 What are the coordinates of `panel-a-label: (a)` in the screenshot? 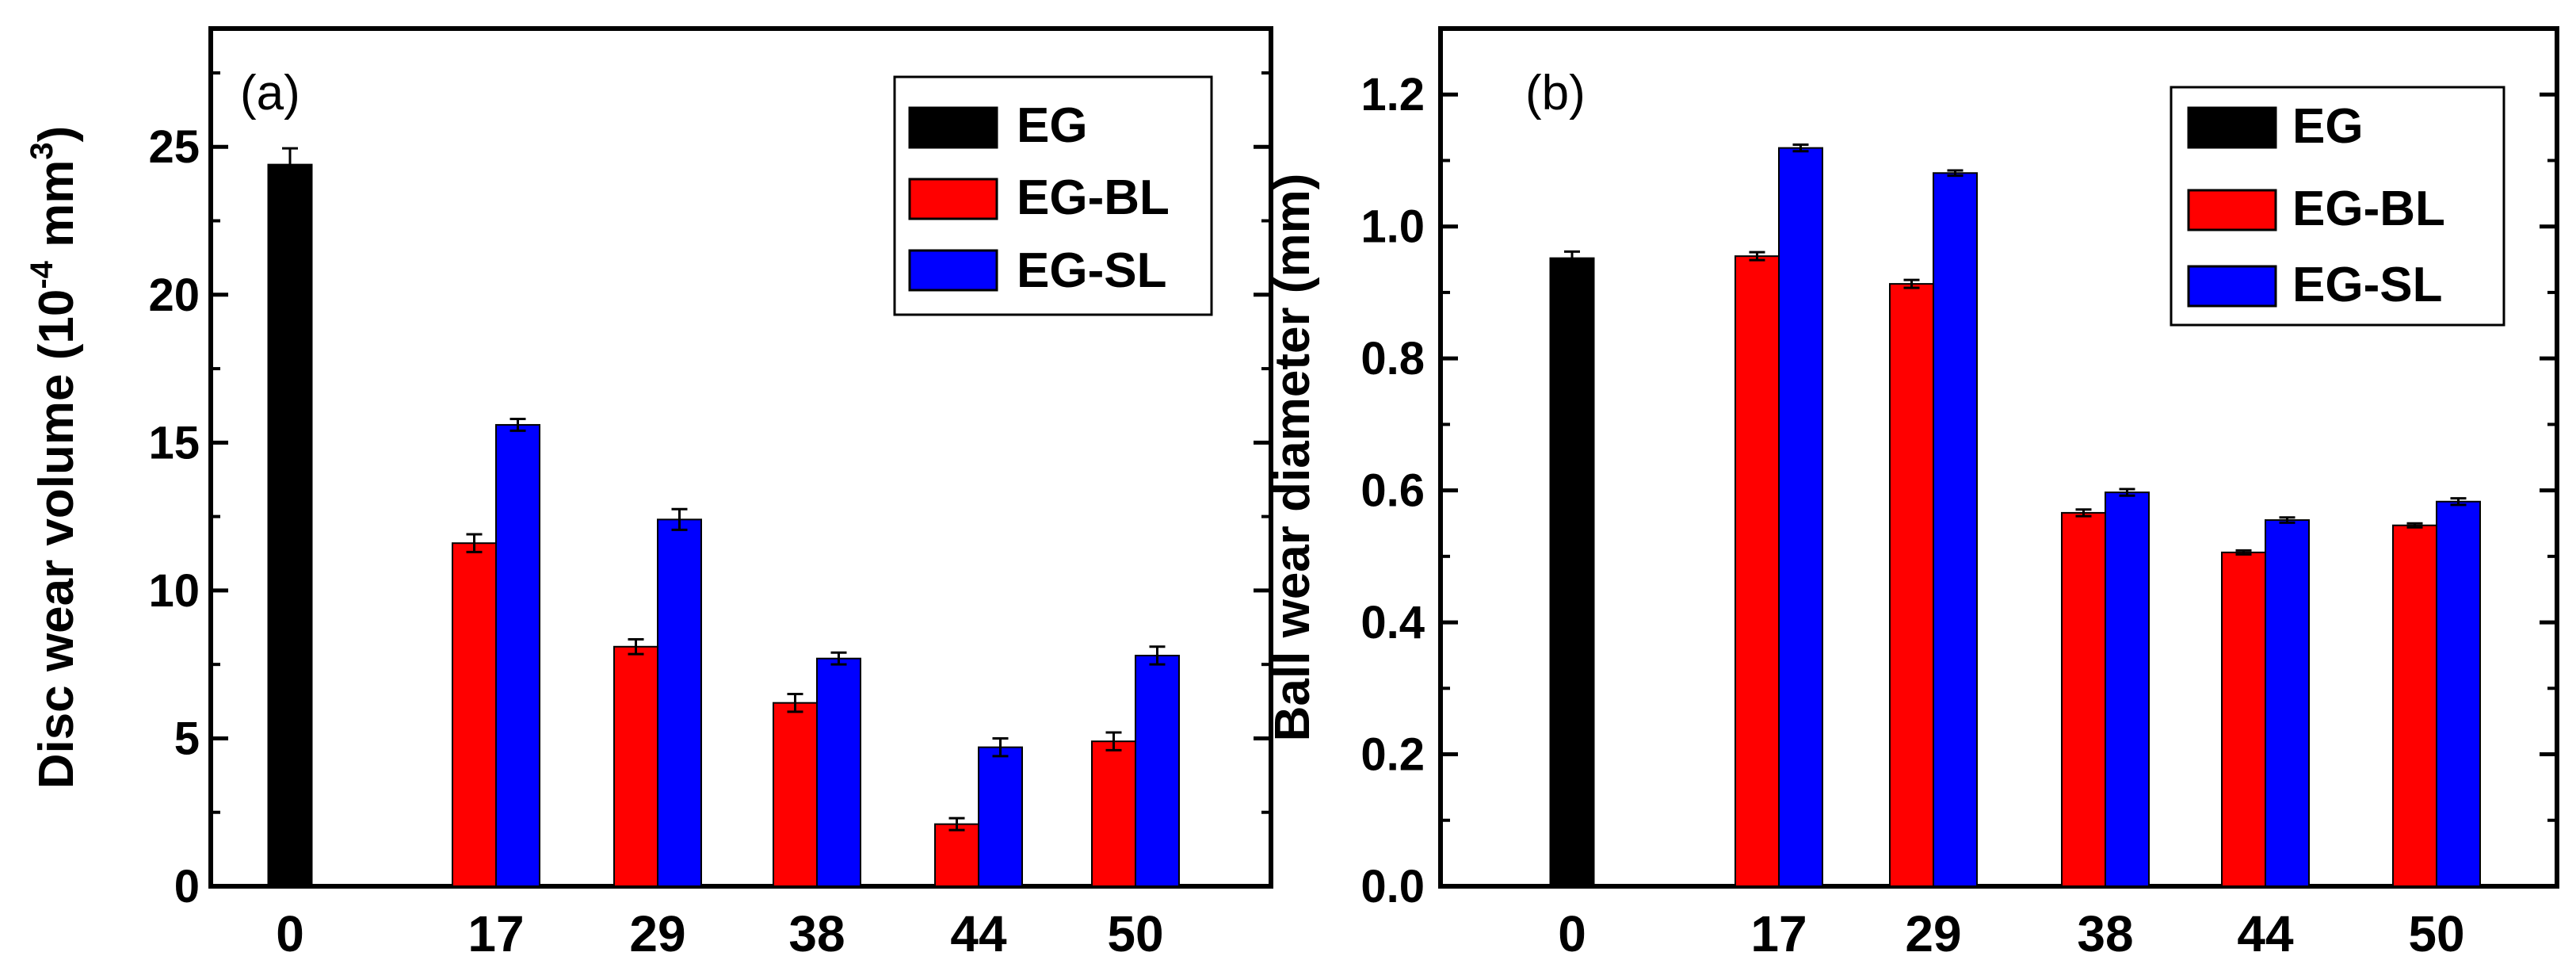 It's located at (270, 93).